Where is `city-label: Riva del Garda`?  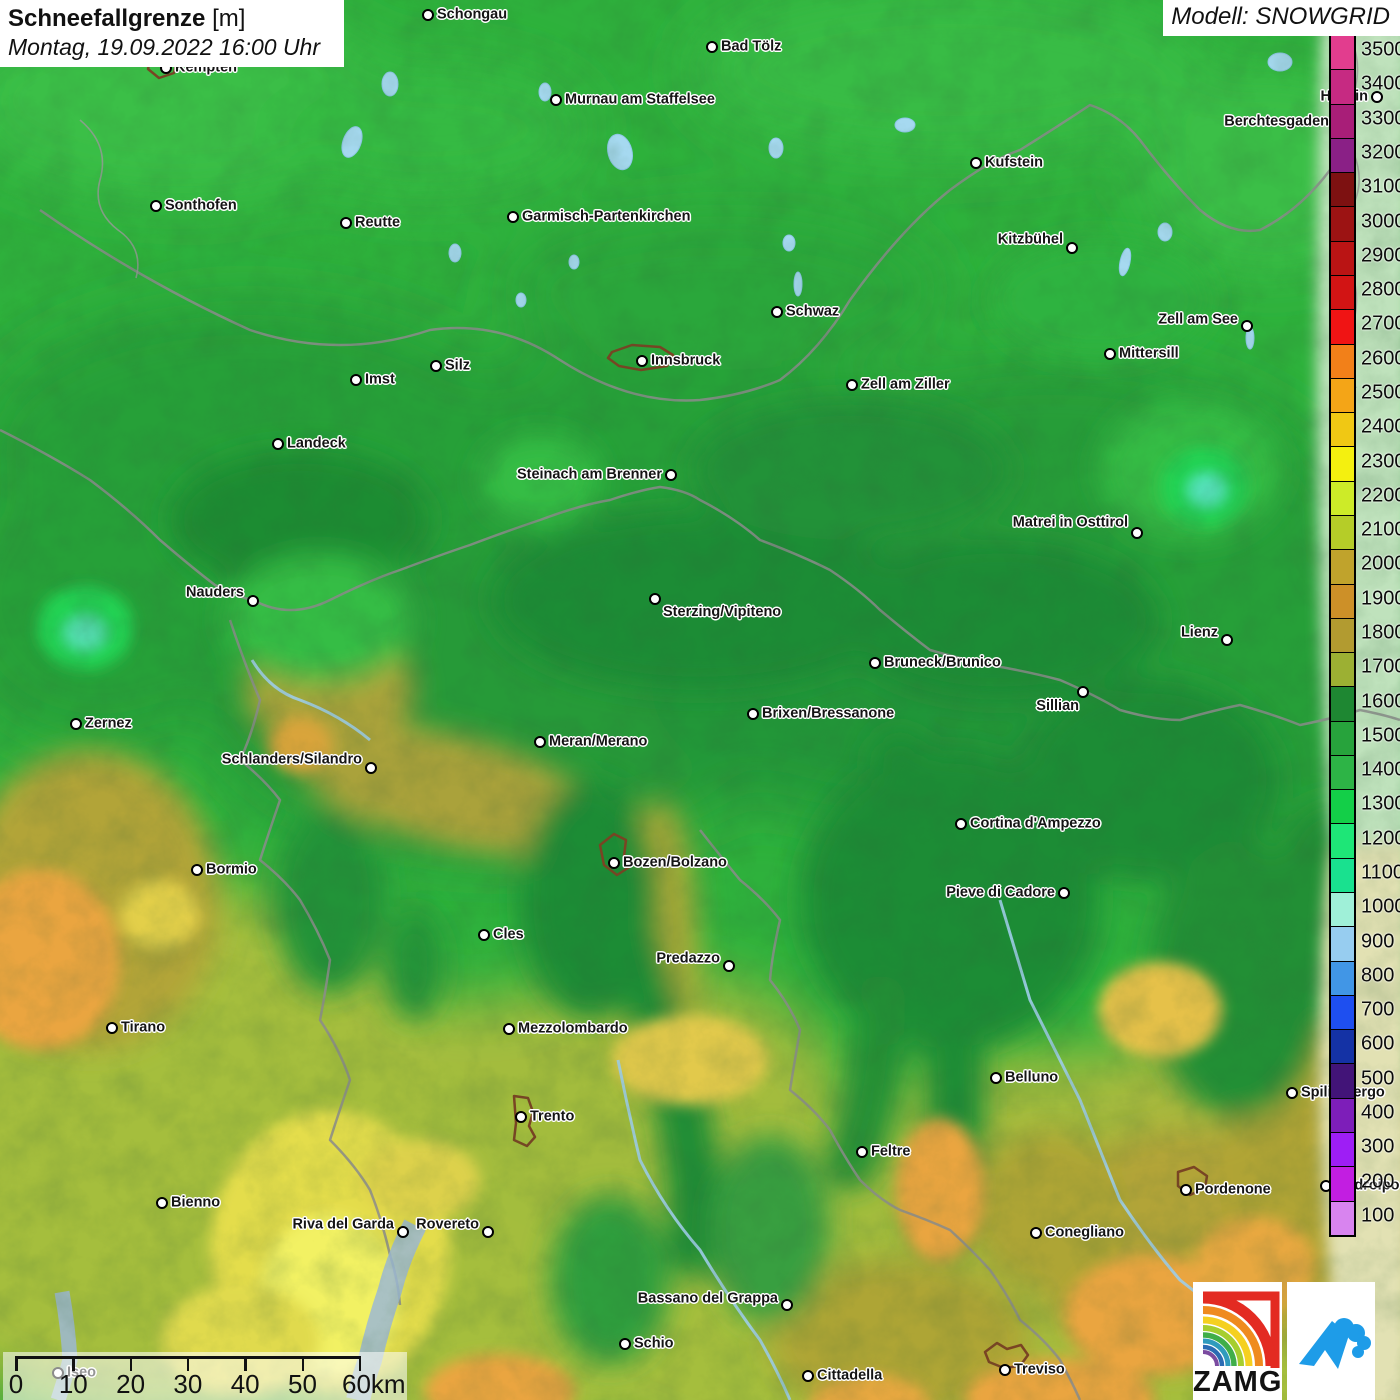 city-label: Riva del Garda is located at coordinates (343, 1224).